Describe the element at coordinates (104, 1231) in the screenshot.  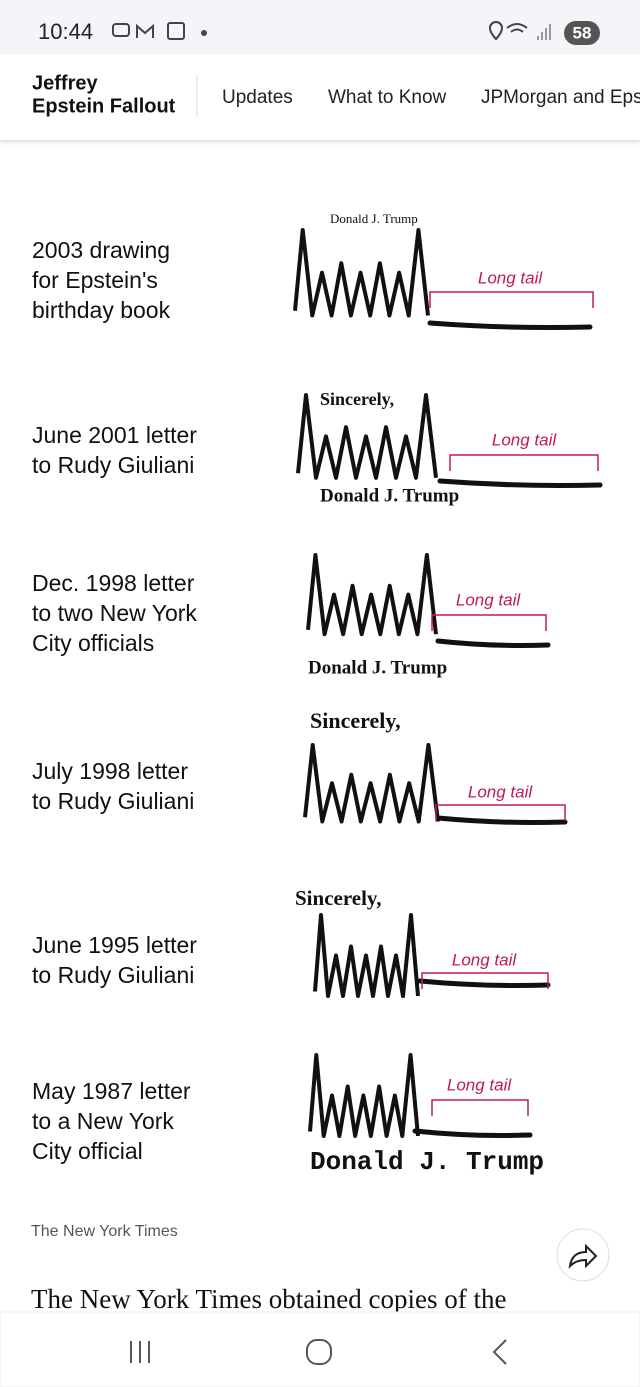
I see `credit: The New York Times` at that location.